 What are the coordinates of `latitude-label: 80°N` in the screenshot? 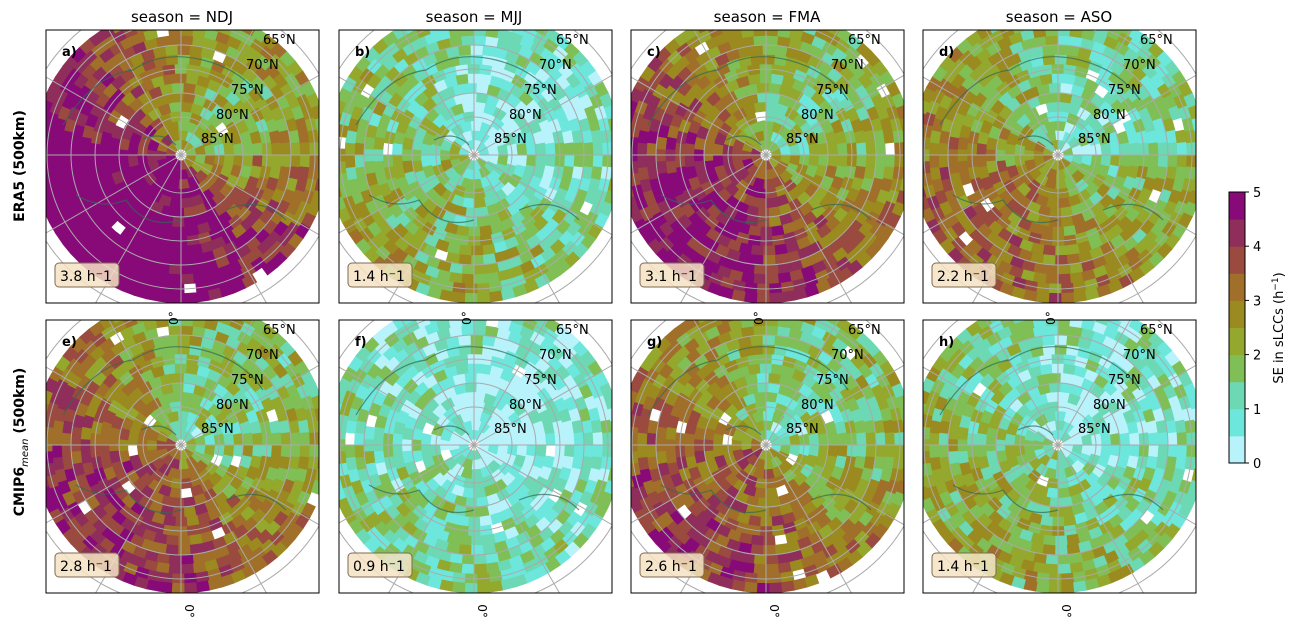 It's located at (525, 405).